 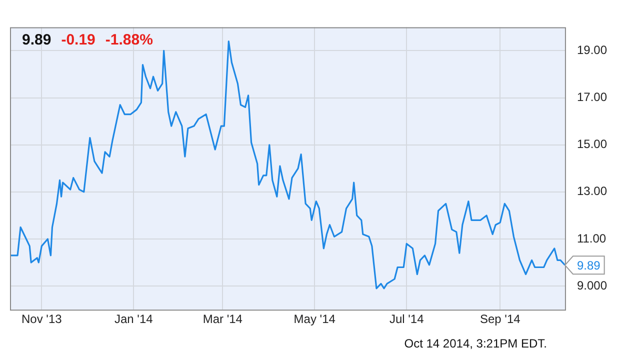 I want to click on x-tick-label: Jan '14, so click(x=134, y=319).